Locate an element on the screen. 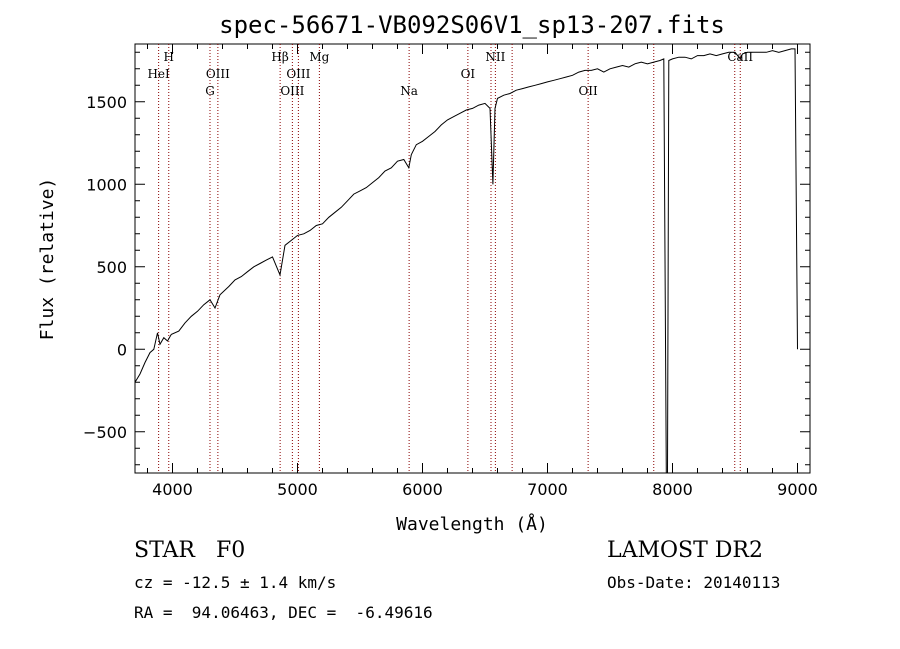 This screenshot has height=649, width=900. spectral-line-label: OI is located at coordinates (468, 74).